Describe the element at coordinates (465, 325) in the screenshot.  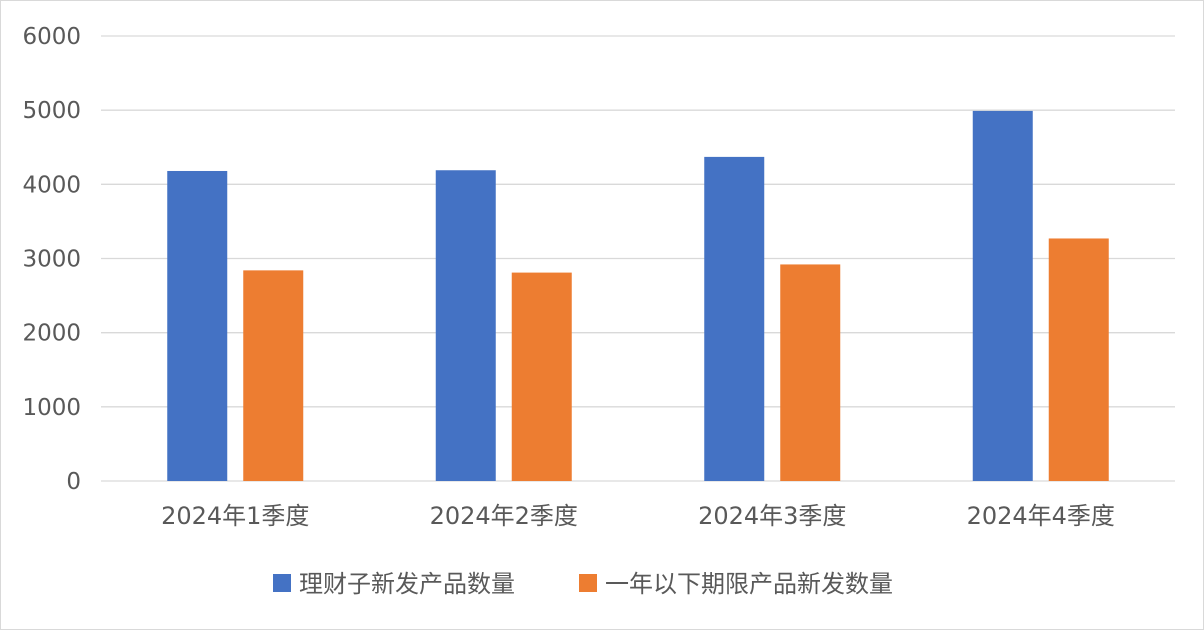
I see `bar-series1-cat2` at that location.